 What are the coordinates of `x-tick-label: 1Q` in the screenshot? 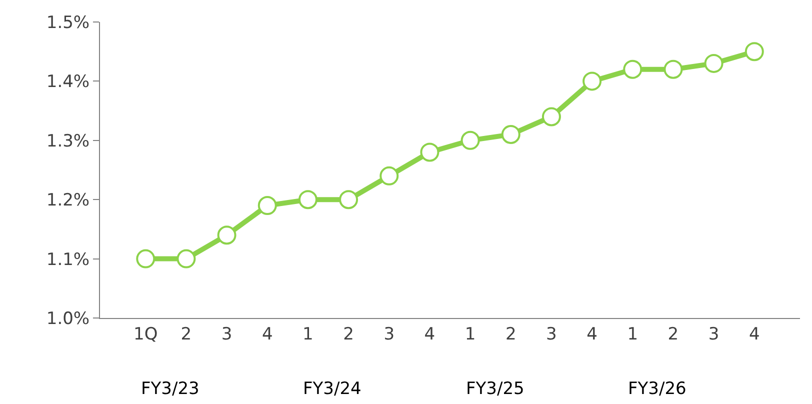 It's located at (146, 334).